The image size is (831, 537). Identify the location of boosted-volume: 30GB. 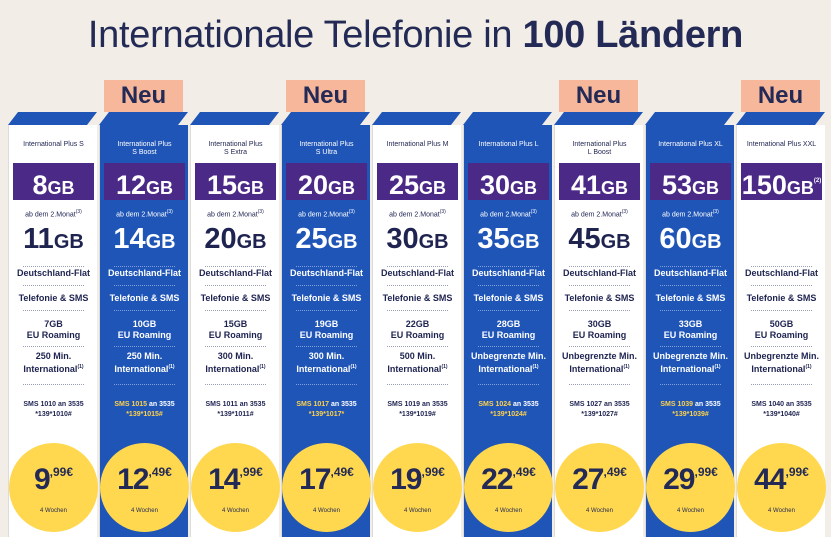
(417, 239).